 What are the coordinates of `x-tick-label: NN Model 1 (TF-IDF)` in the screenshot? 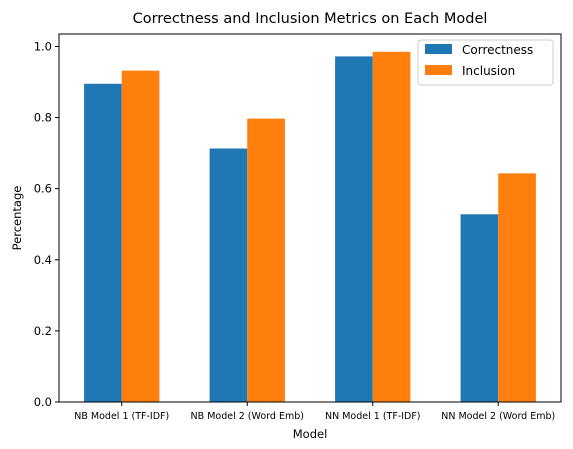 It's located at (373, 416).